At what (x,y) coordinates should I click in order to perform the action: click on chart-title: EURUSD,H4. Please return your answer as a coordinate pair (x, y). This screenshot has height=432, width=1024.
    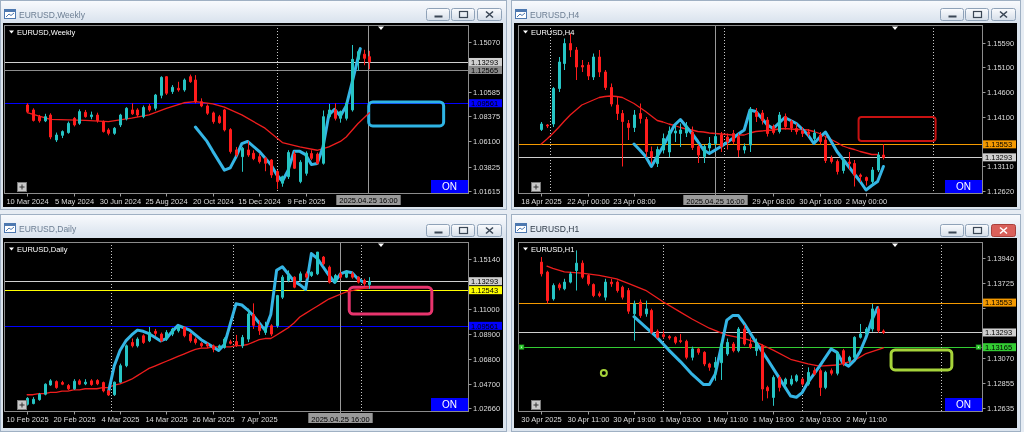
    Looking at the image, I should click on (555, 15).